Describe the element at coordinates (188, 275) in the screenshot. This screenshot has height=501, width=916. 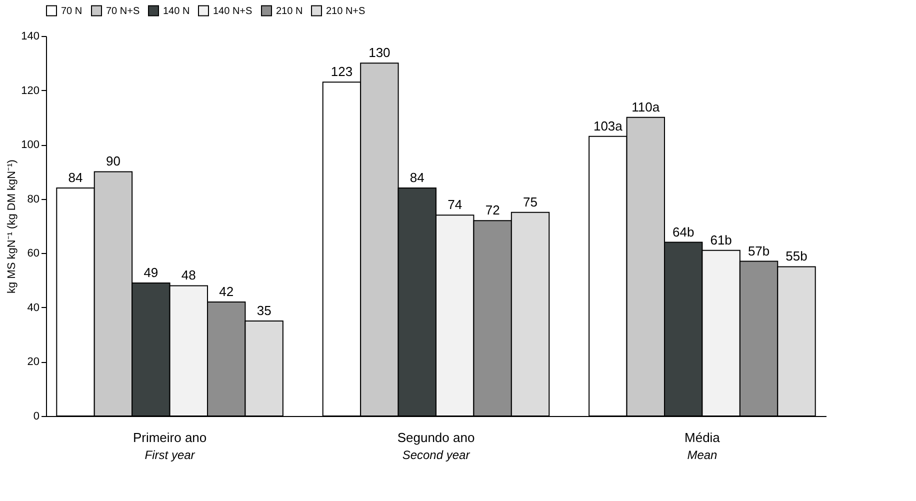
I see `data-label: 48` at that location.